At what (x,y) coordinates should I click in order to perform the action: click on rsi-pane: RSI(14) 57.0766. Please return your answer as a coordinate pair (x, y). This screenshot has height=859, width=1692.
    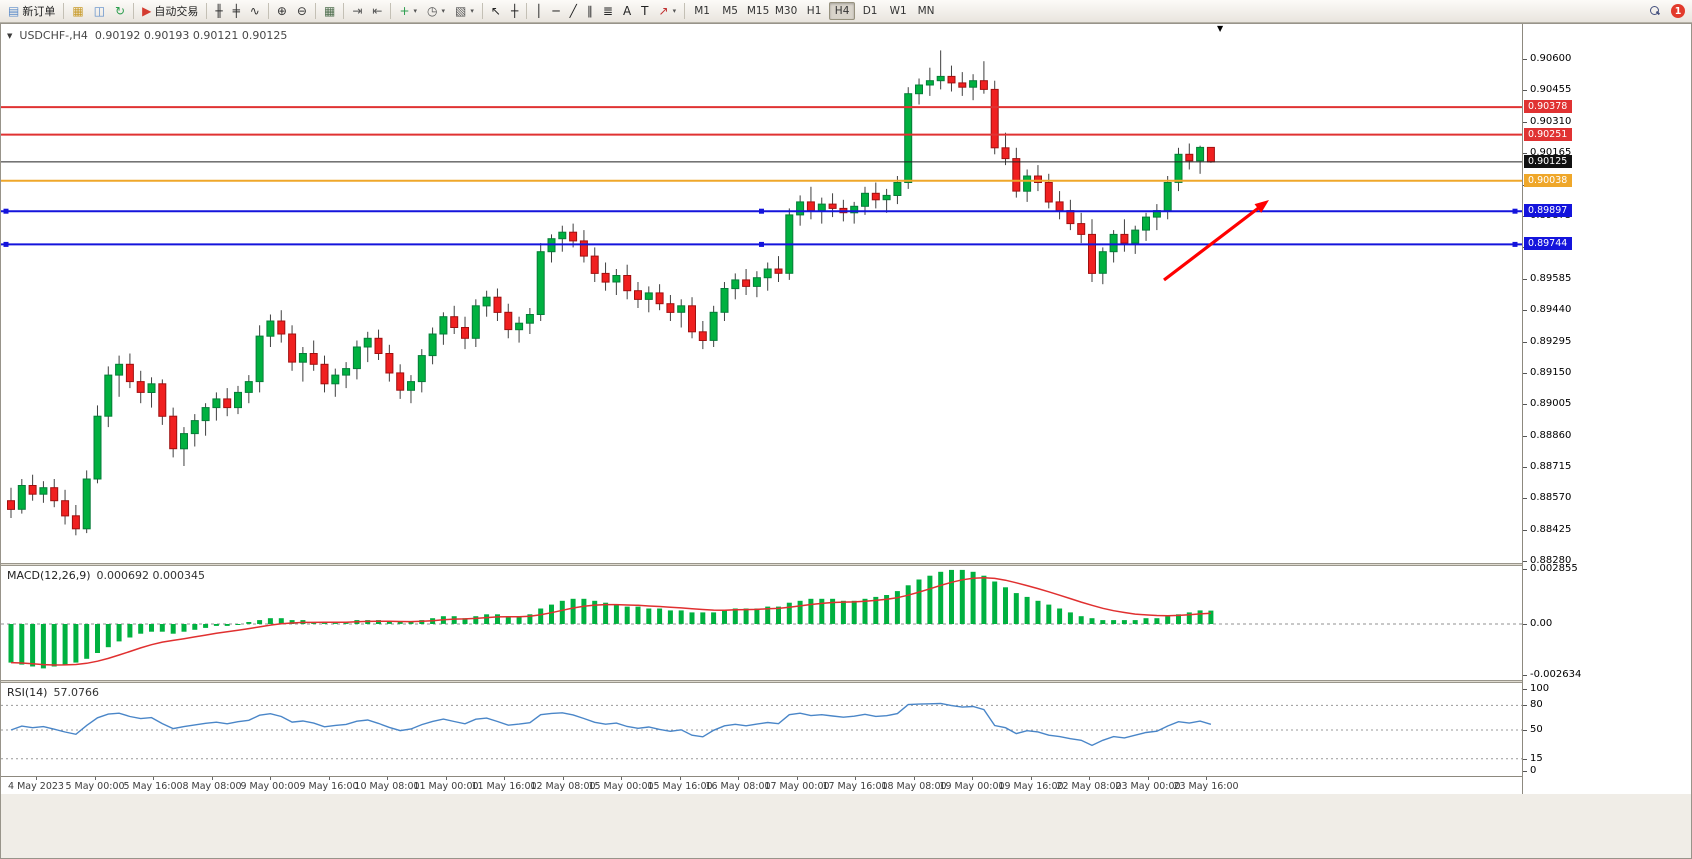
    Looking at the image, I should click on (761, 729).